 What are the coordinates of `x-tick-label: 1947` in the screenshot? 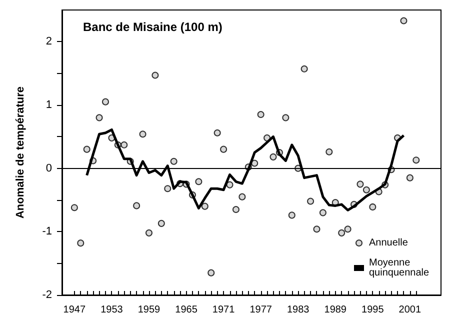 It's located at (74, 310).